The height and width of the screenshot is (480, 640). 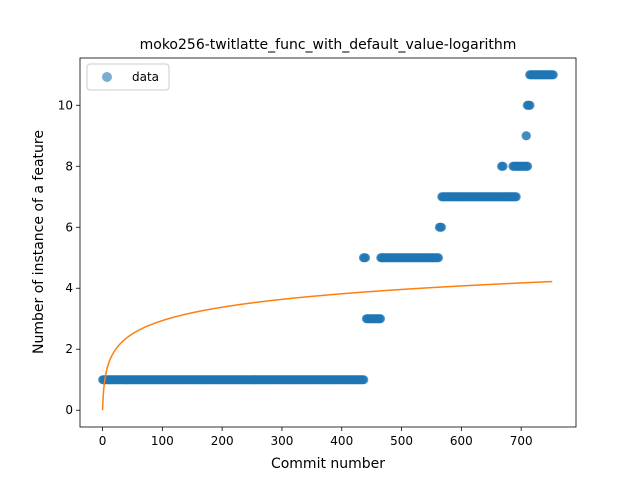 I want to click on y-axis-label: Number of instance of a feature, so click(x=39, y=242).